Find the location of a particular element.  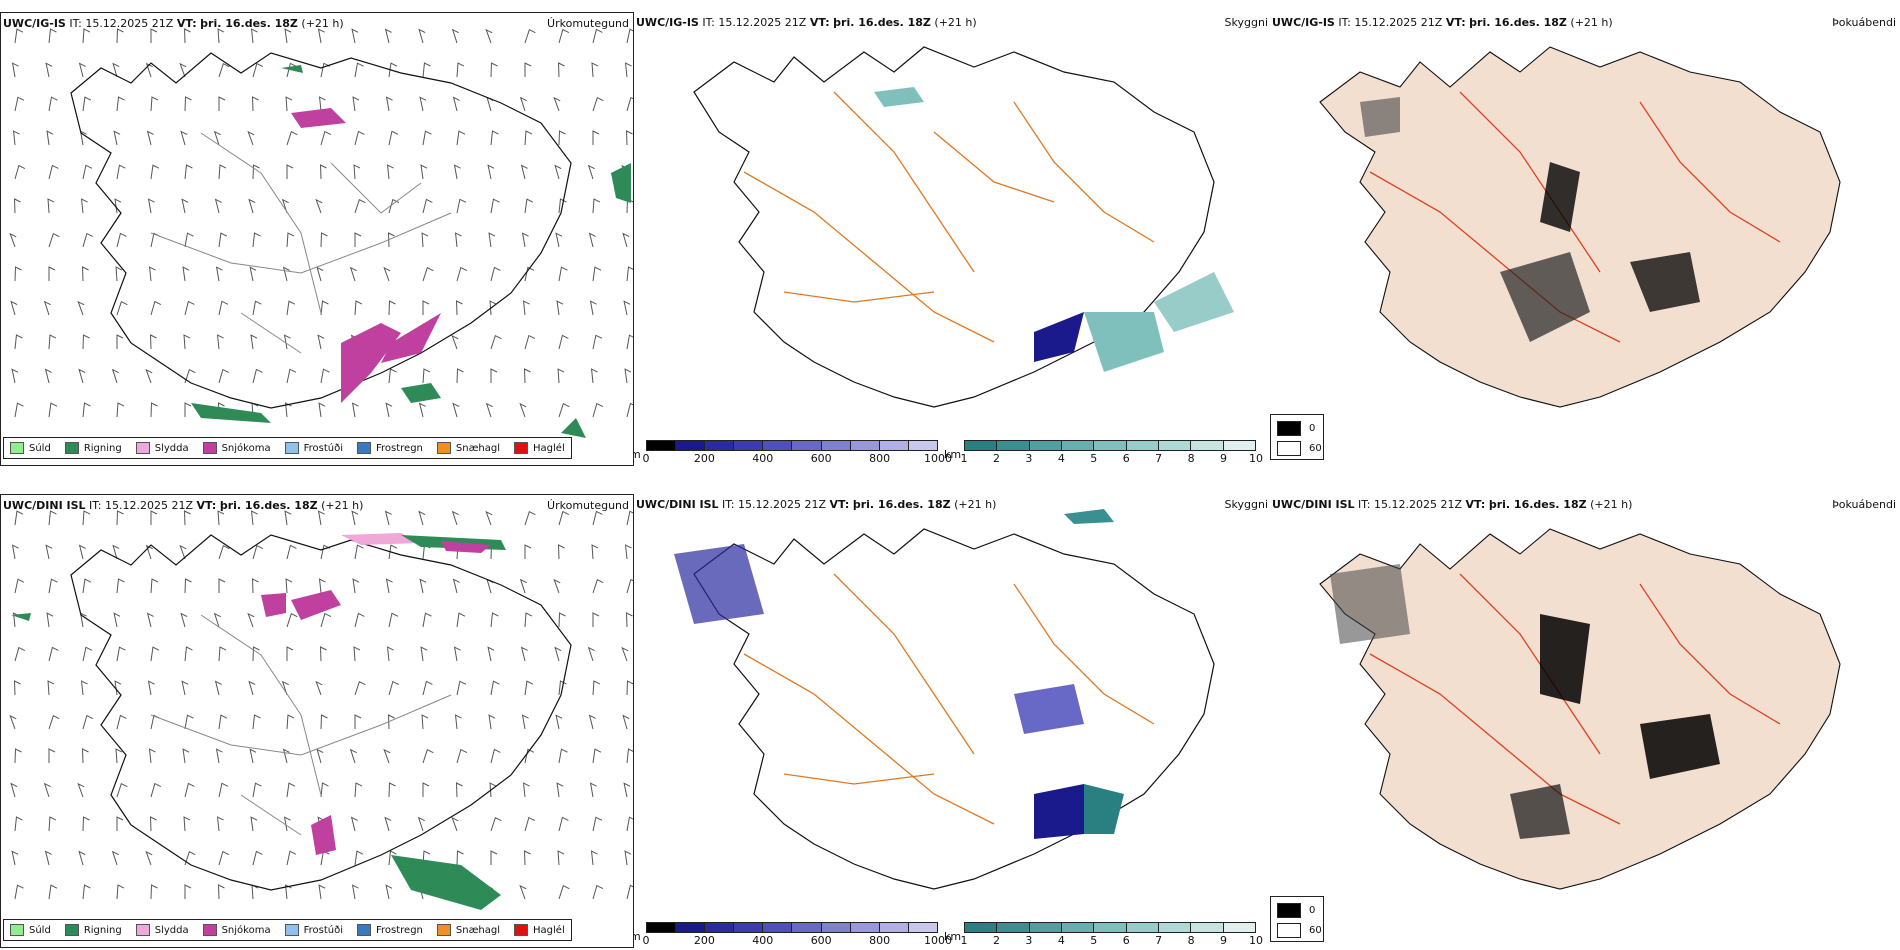

valid-time: þri. 16.des. 18Z is located at coordinates (901, 504).